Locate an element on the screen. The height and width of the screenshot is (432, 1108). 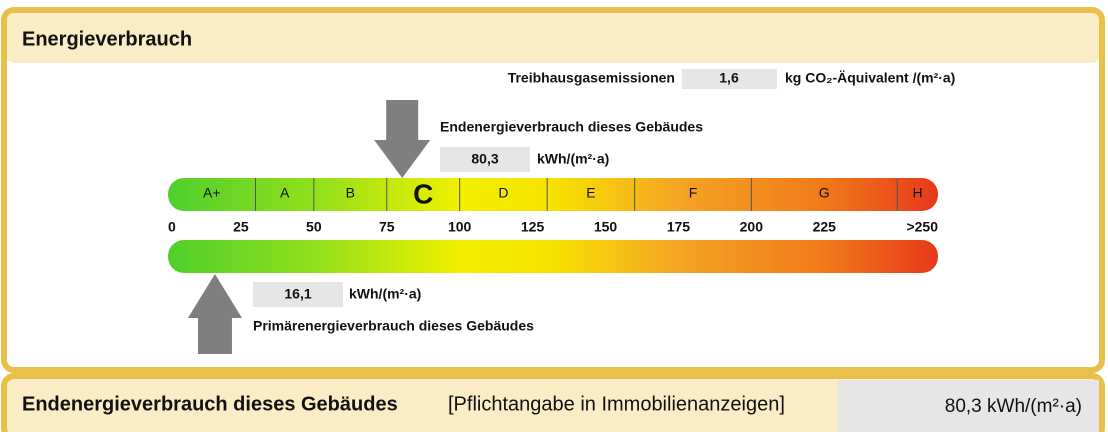
class-bar is located at coordinates (553, 194).